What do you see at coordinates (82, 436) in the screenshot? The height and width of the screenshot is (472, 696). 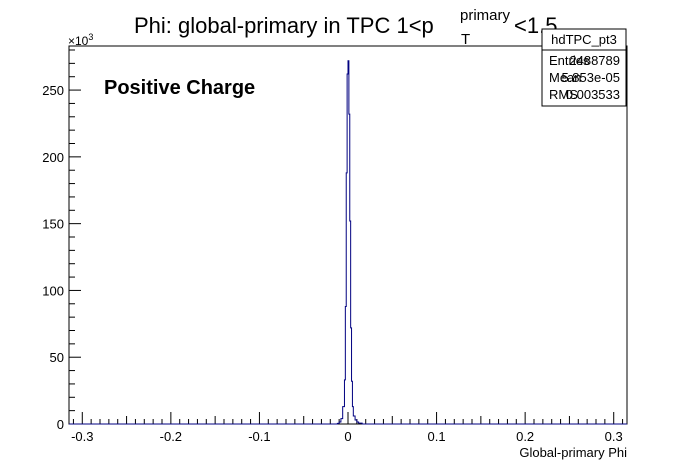 I see `x-tick-label: -0.3` at bounding box center [82, 436].